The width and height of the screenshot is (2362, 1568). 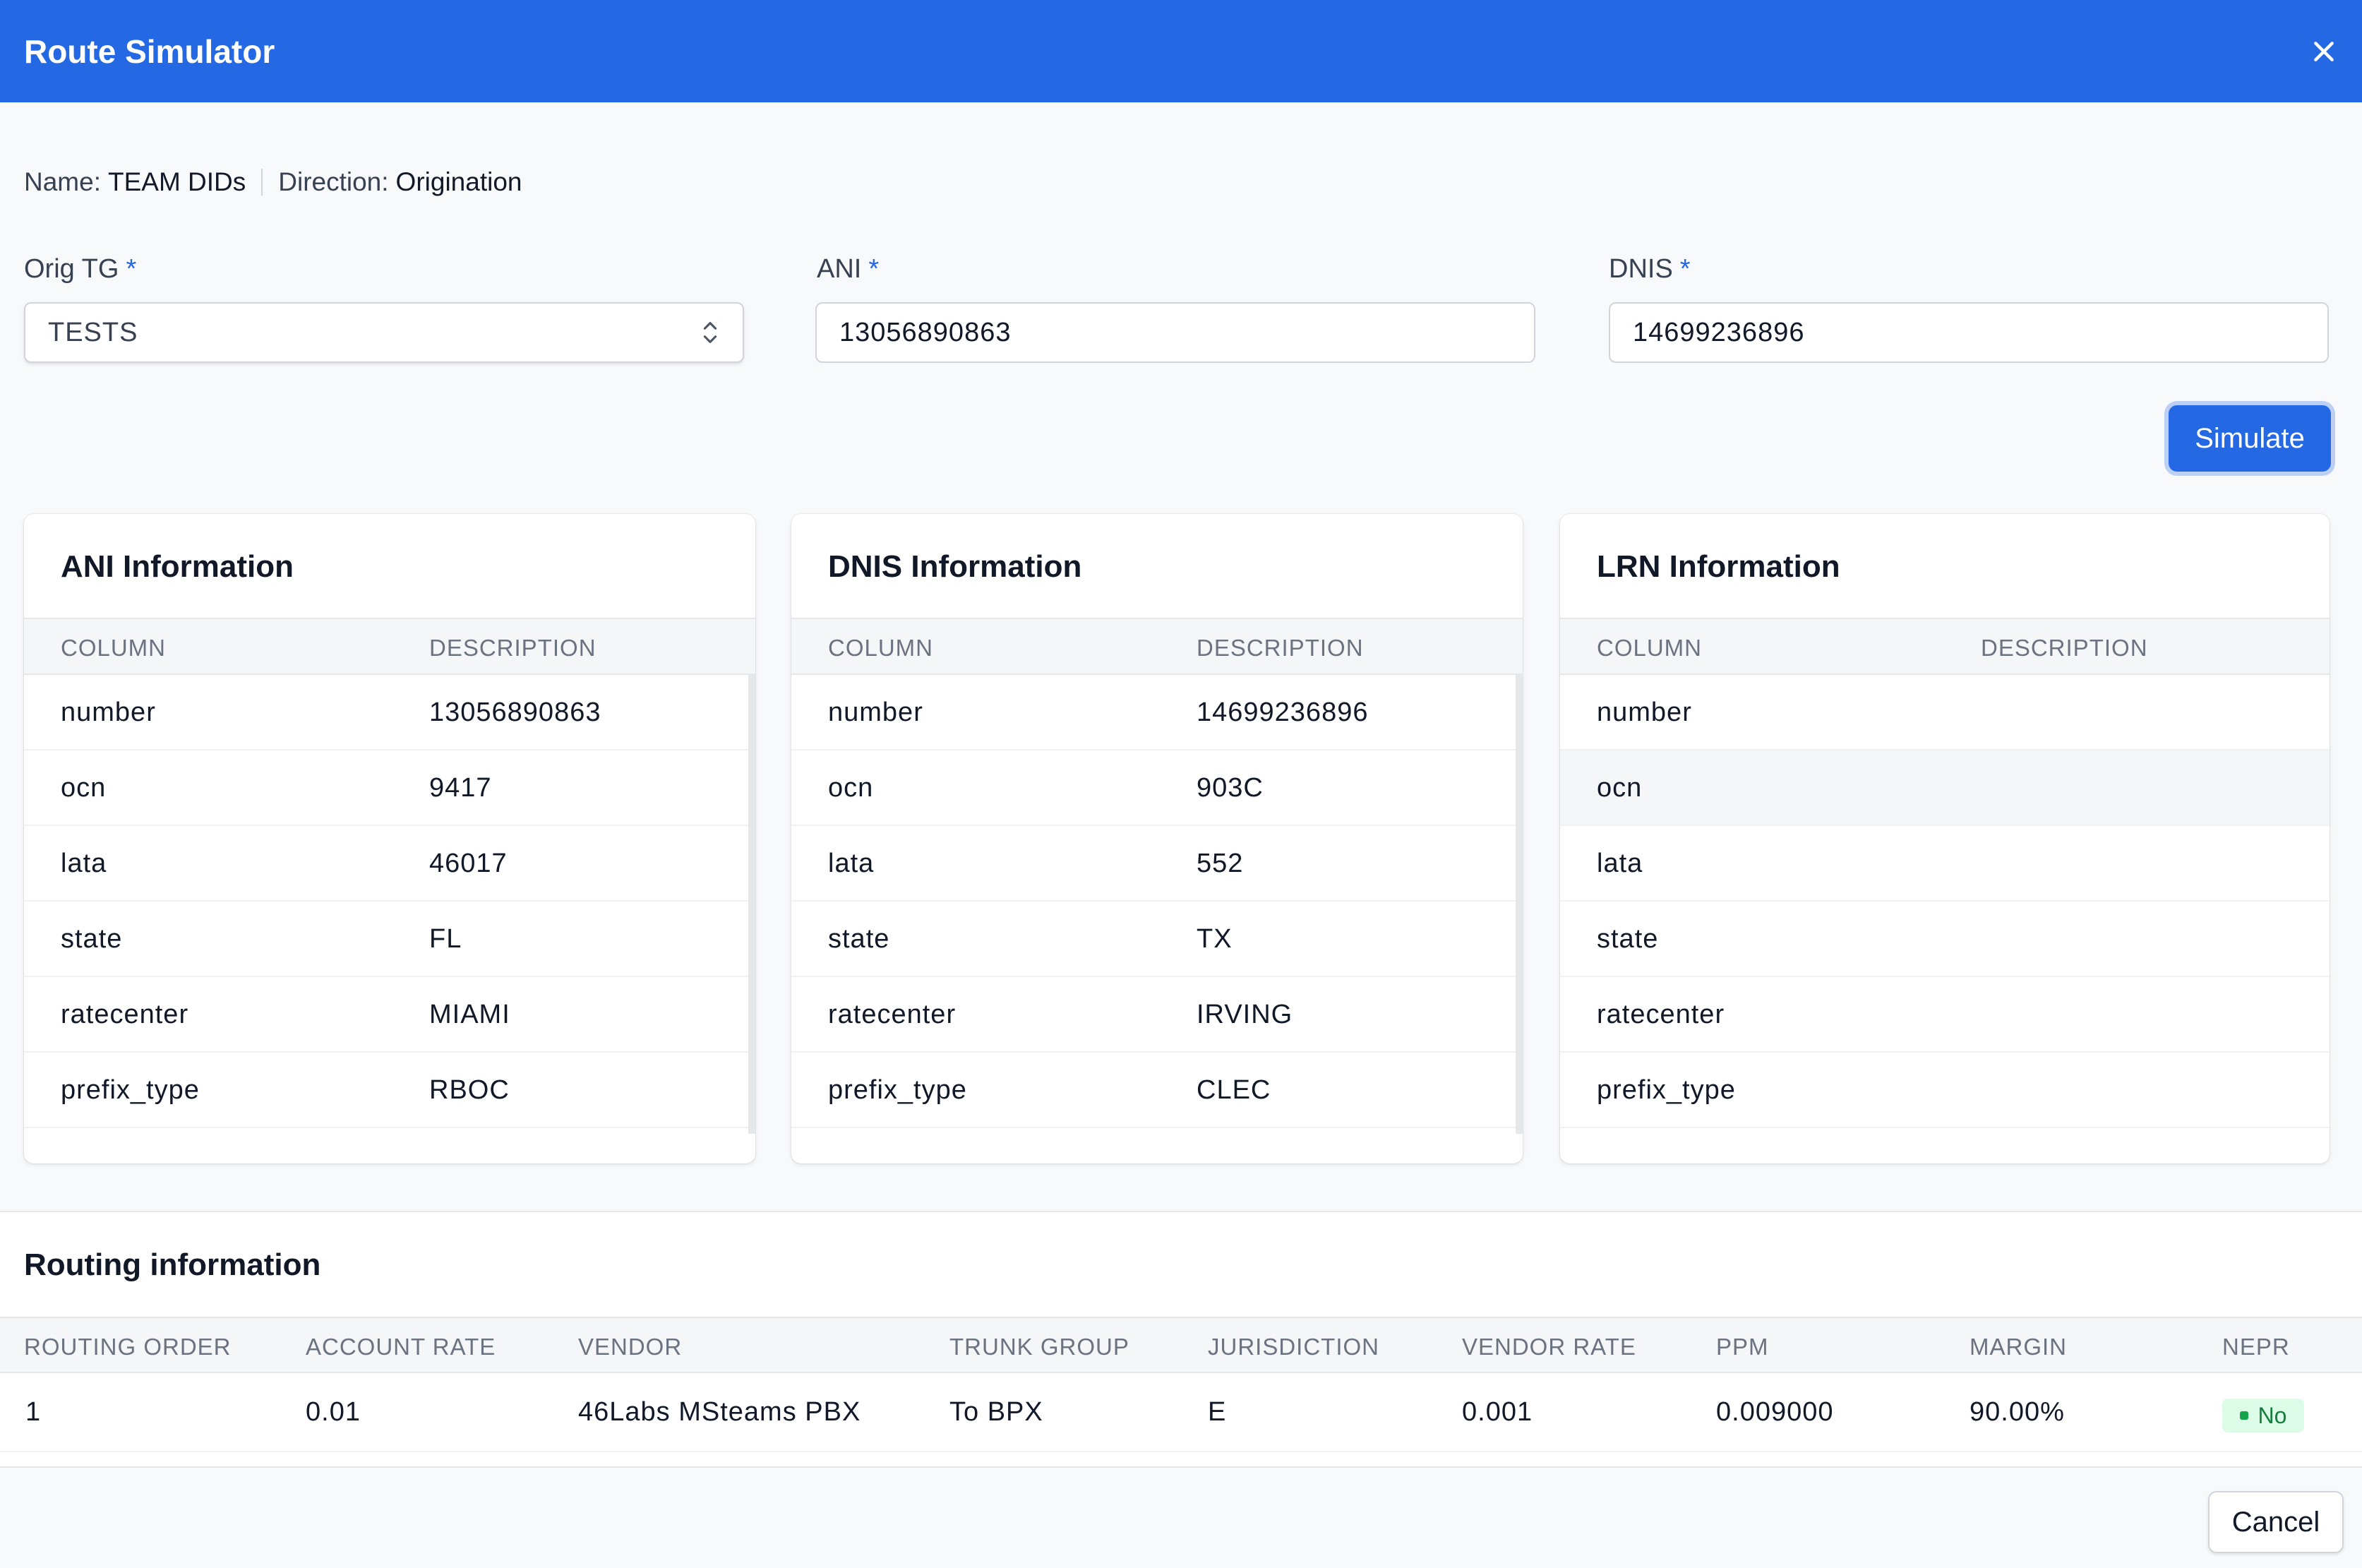 What do you see at coordinates (33, 1412) in the screenshot?
I see `cell-routing-order: 1` at bounding box center [33, 1412].